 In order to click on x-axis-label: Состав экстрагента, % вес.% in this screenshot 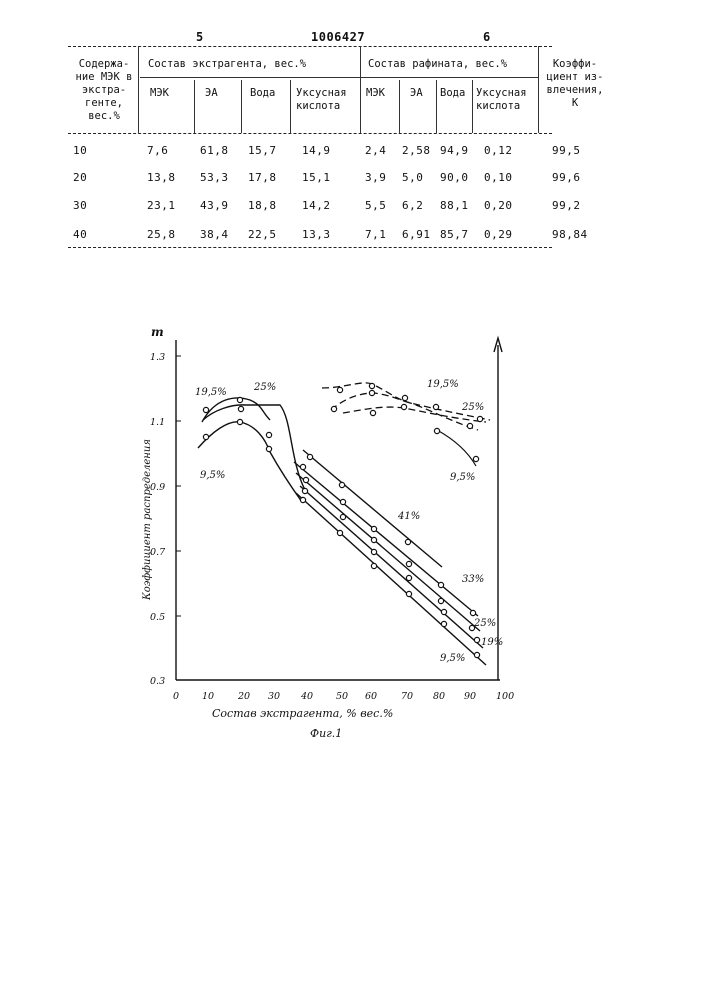, I will do `click(302, 713)`.